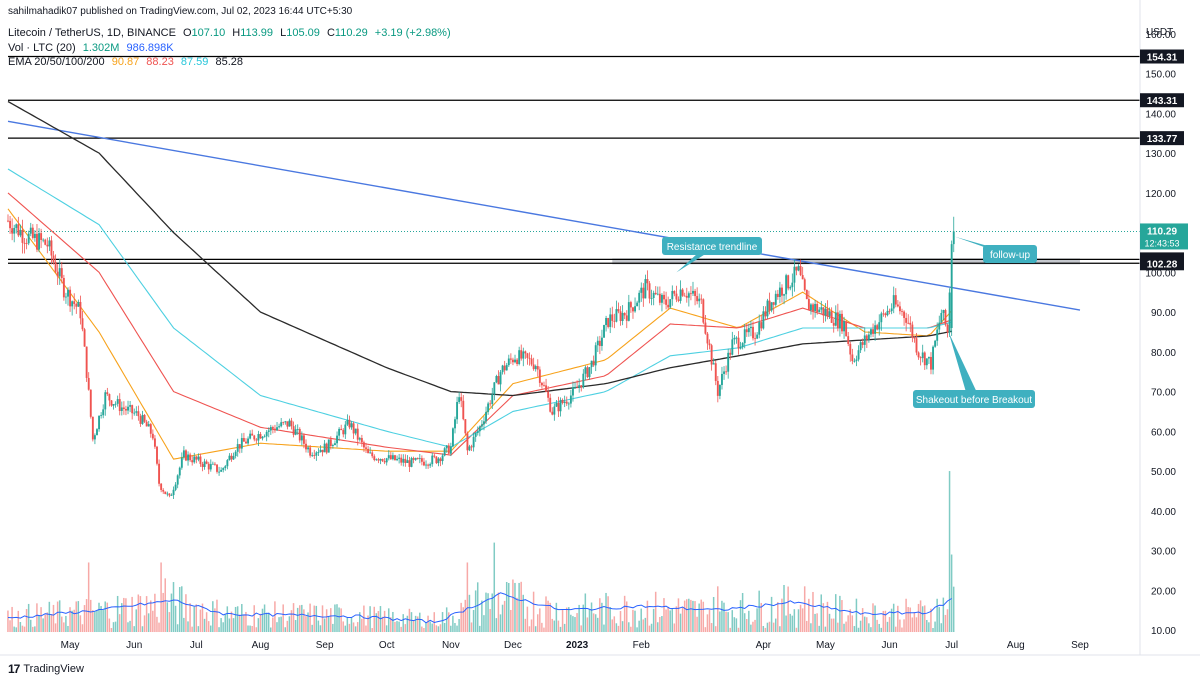  Describe the element at coordinates (42, 48) in the screenshot. I see `volume-label: Vol · LTC (20)` at that location.